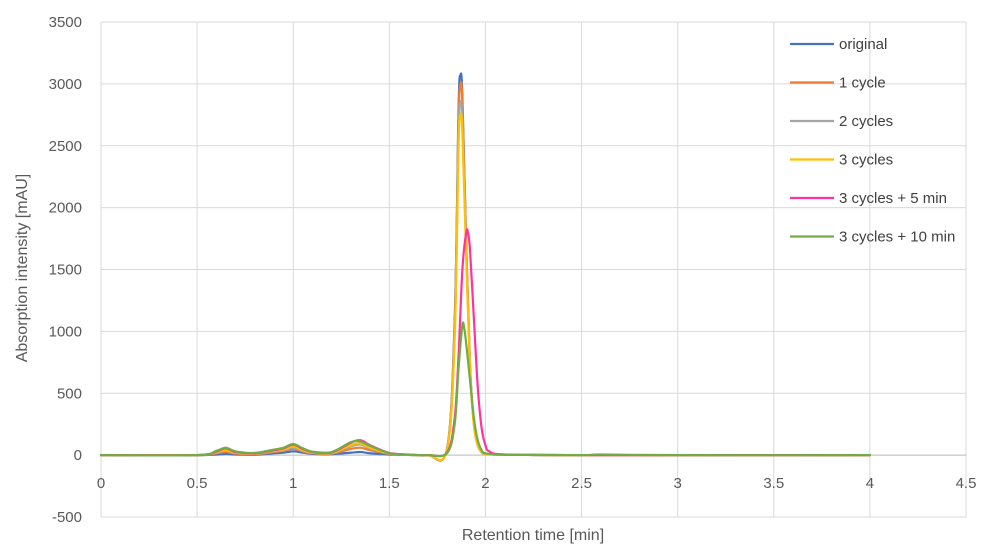 The width and height of the screenshot is (981, 544). I want to click on x-axis-title: Retention time [min], so click(533, 535).